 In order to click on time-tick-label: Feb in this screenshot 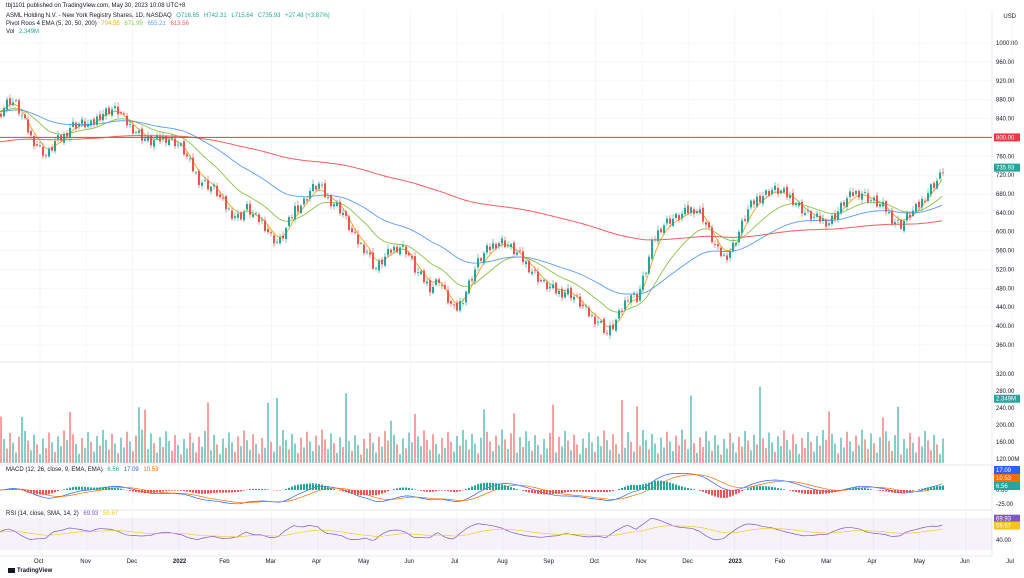, I will do `click(224, 562)`.